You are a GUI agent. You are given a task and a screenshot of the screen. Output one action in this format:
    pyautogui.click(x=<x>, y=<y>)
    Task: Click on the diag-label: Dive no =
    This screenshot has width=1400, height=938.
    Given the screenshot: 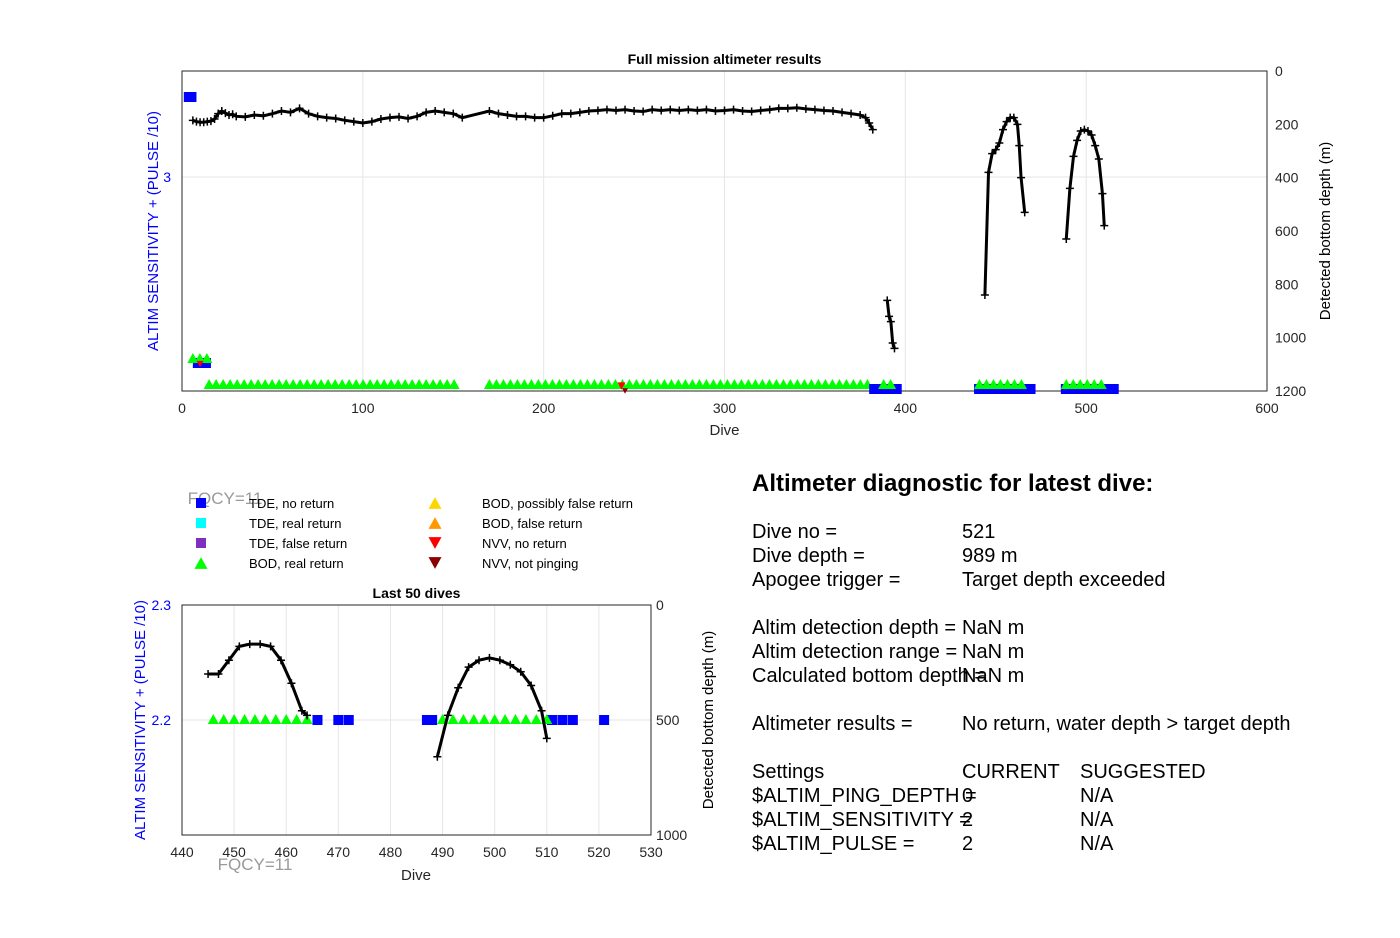 What is the action you would take?
    pyautogui.click(x=795, y=532)
    